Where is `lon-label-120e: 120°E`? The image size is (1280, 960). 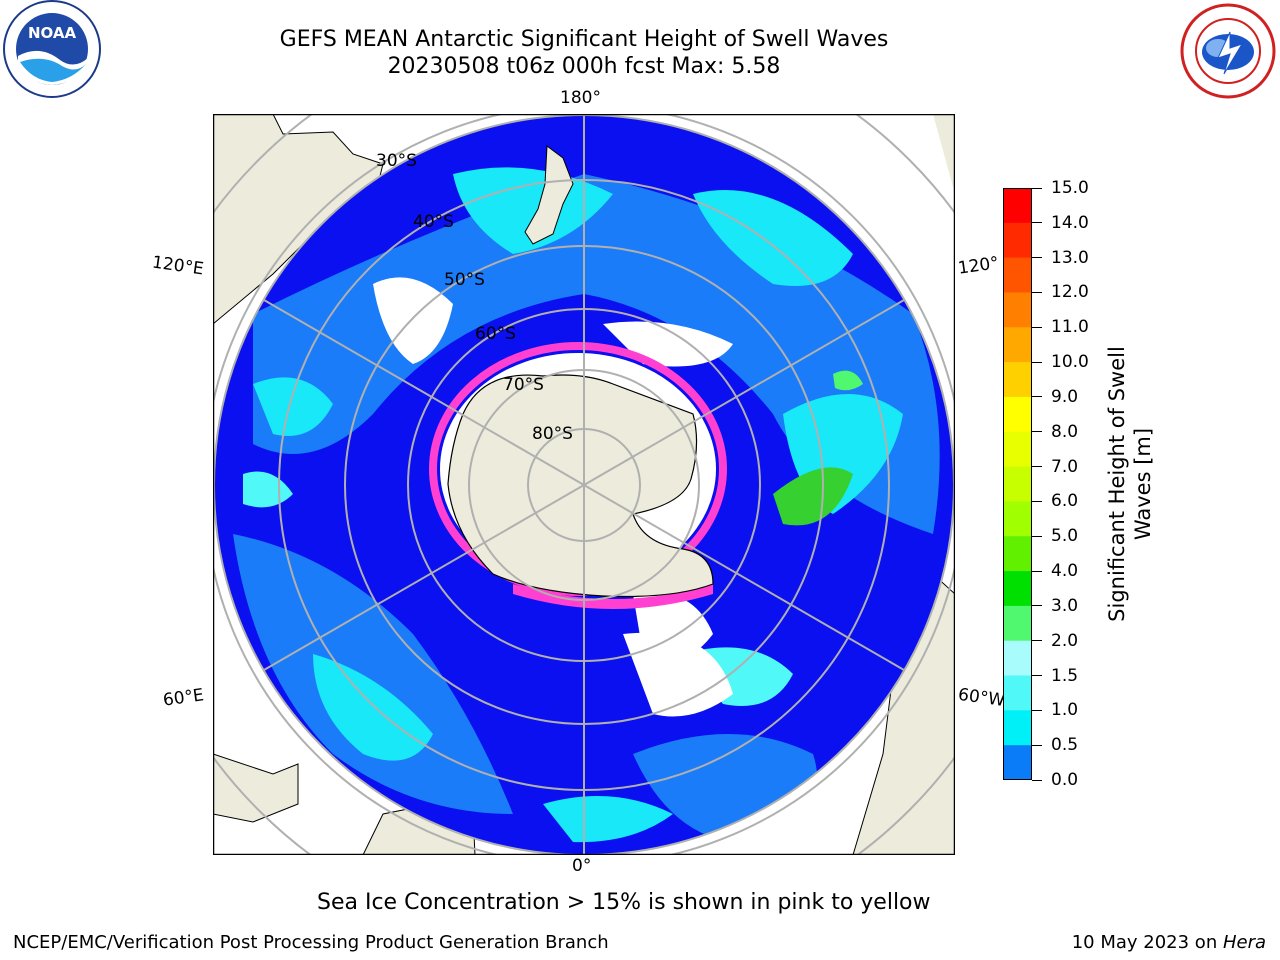
lon-label-120e: 120°E is located at coordinates (177, 266).